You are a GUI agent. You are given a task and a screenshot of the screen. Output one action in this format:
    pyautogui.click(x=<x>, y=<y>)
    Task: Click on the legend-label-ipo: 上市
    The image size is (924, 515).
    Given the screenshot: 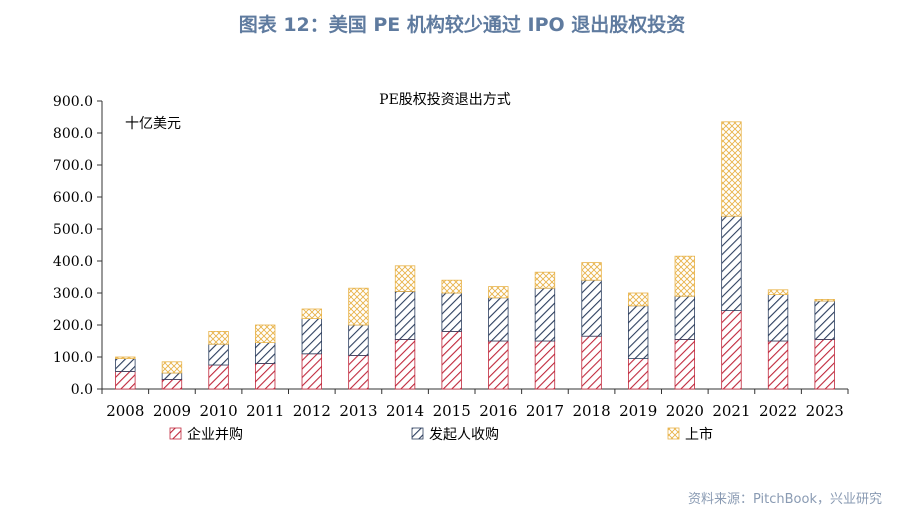 What is the action you would take?
    pyautogui.click(x=699, y=434)
    